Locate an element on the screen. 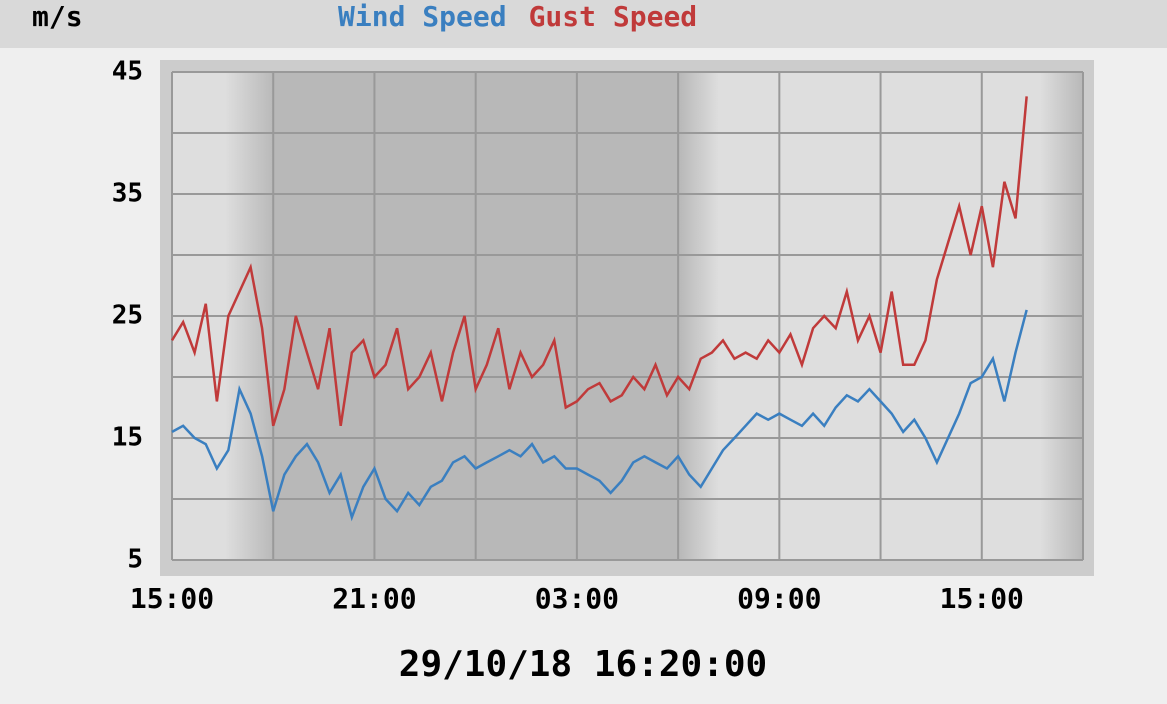 The image size is (1167, 704). y-tick-label: 35 is located at coordinates (127, 194).